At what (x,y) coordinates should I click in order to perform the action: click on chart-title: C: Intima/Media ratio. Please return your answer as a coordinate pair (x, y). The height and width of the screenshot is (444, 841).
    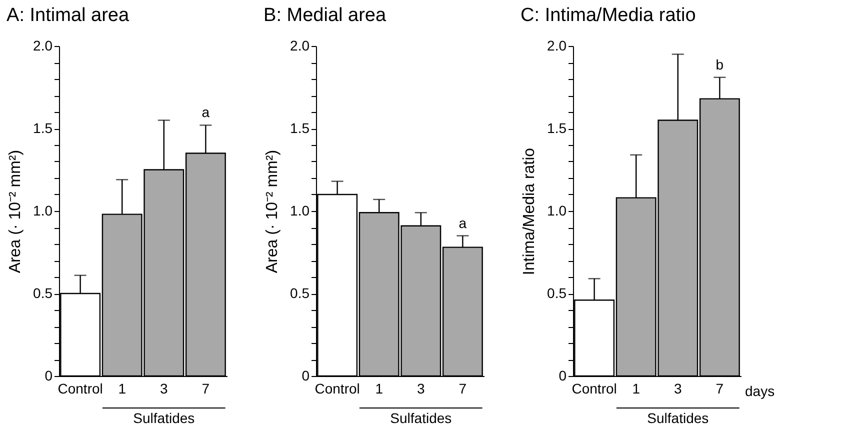
    Looking at the image, I should click on (608, 15).